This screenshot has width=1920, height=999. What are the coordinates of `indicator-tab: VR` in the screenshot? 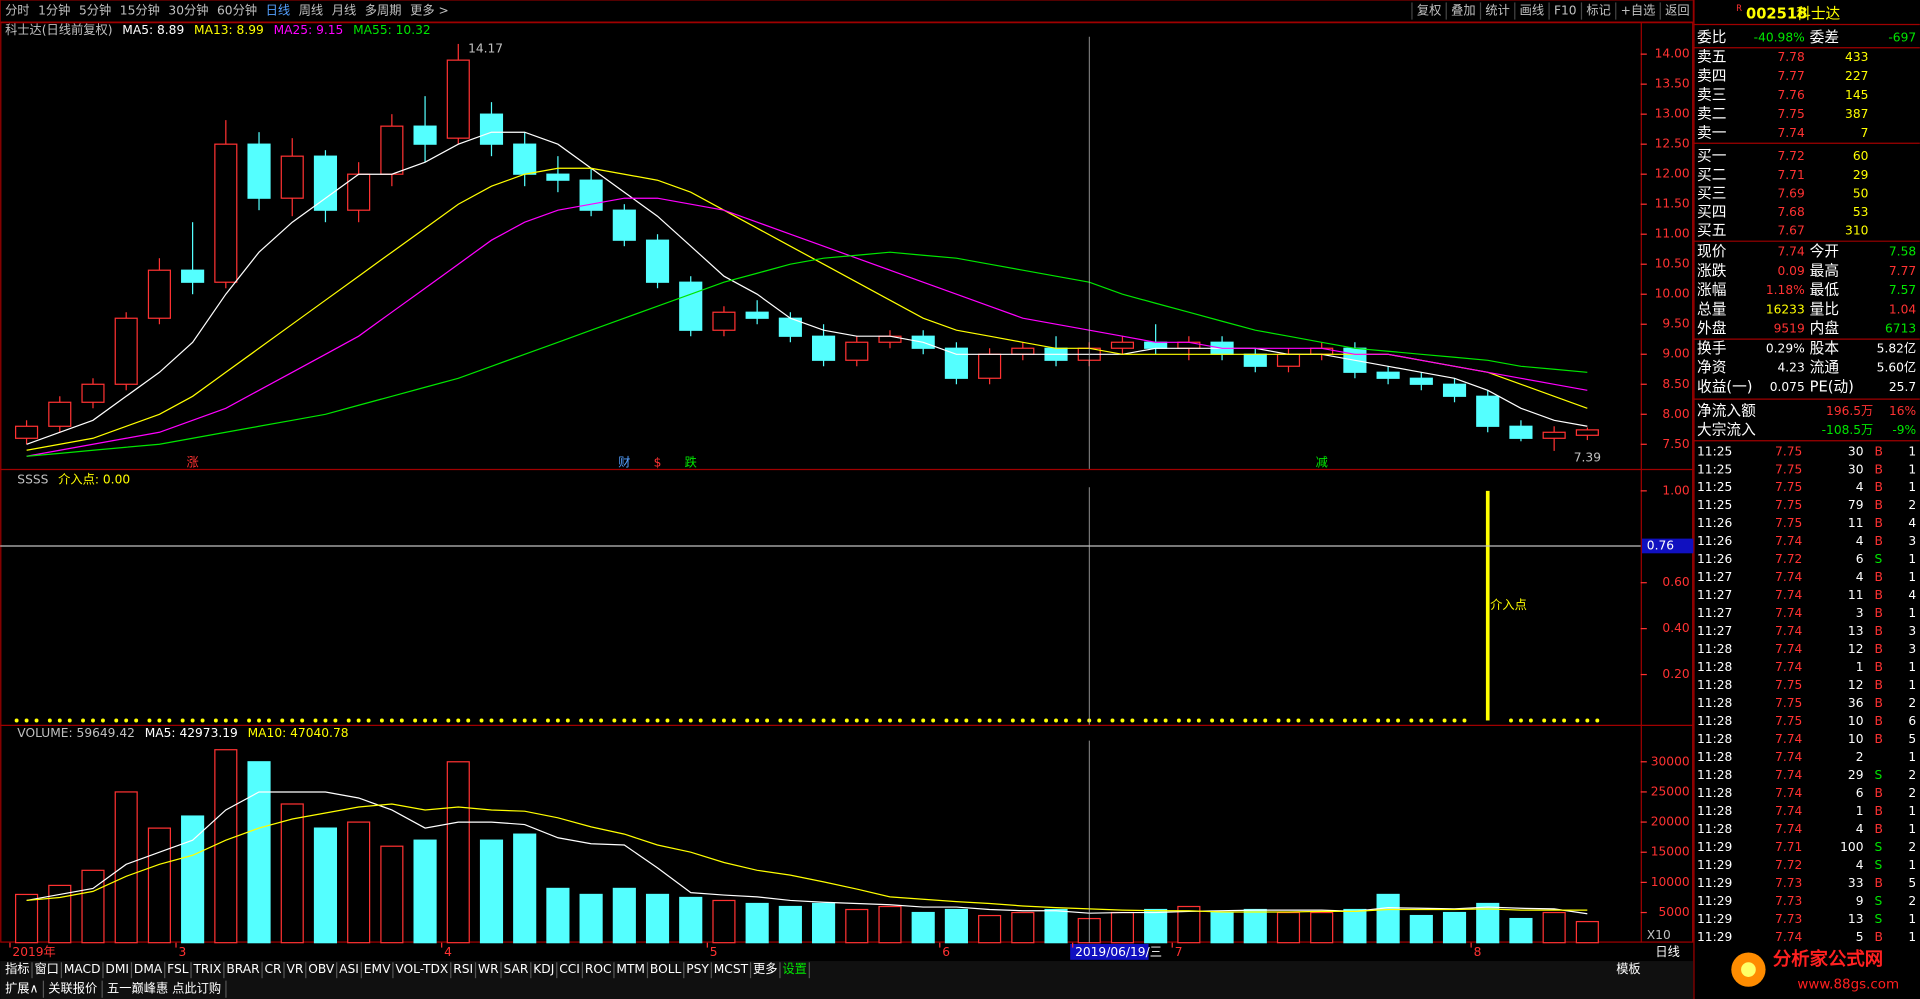 It's located at (294, 969).